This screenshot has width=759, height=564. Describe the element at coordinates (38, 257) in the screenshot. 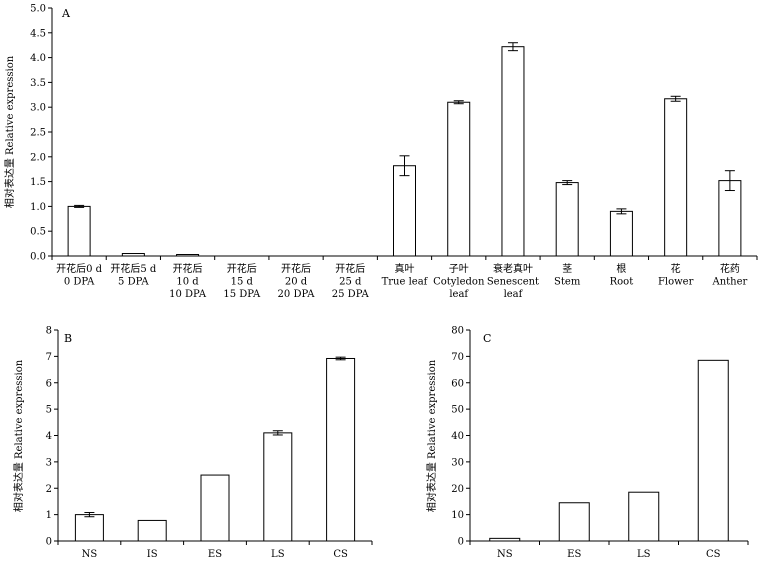

I see `y-tick-label: 0.0` at that location.